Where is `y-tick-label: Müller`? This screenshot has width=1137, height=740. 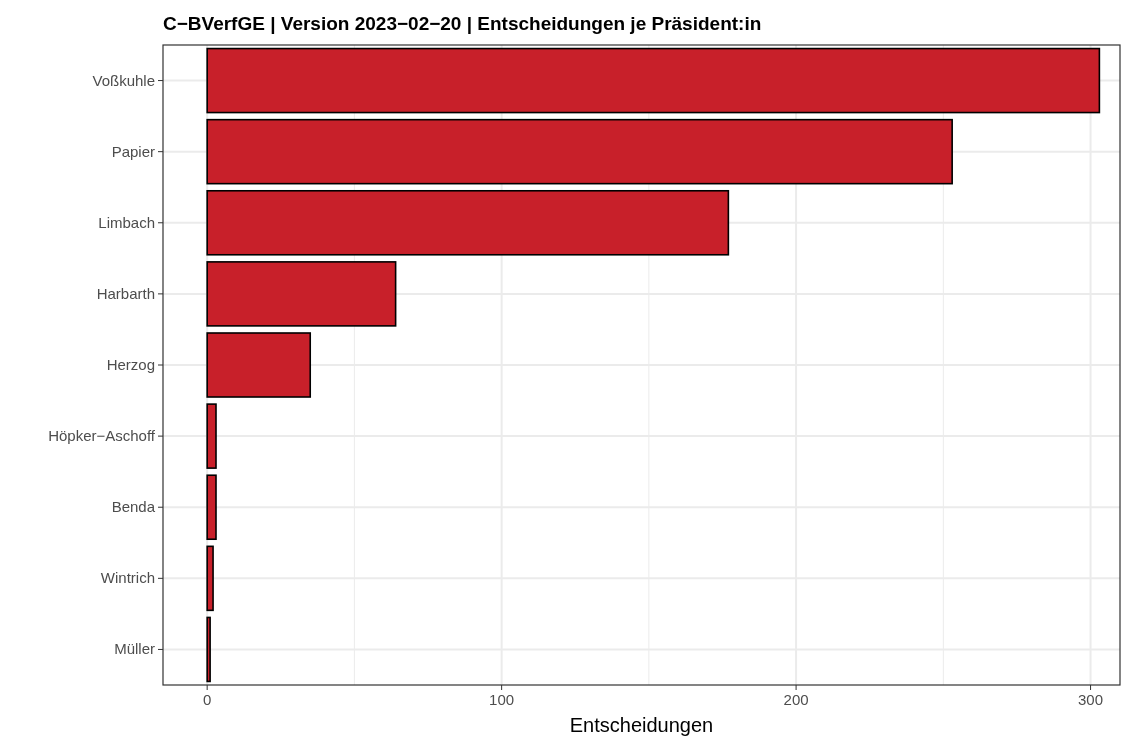 y-tick-label: Müller is located at coordinates (134, 649).